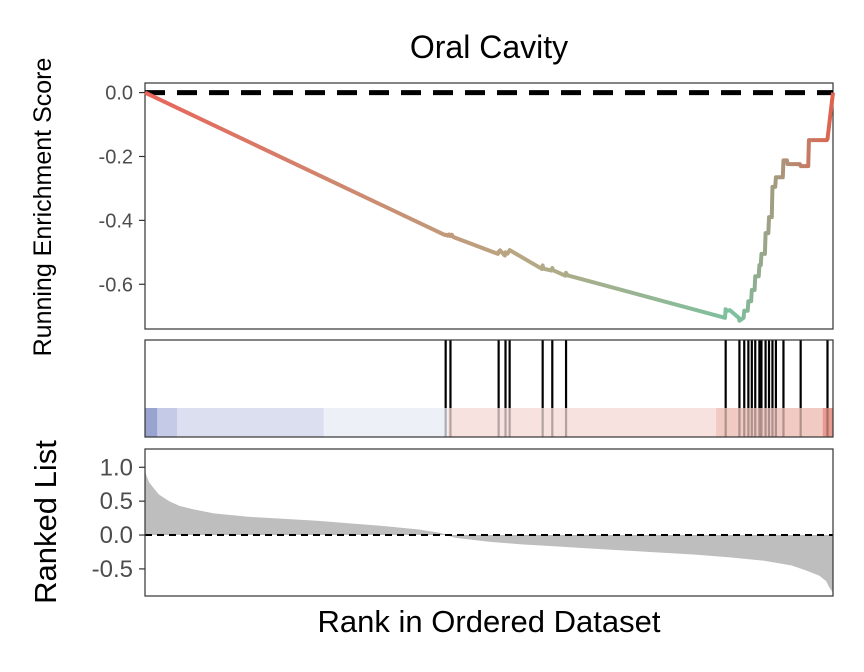 The height and width of the screenshot is (672, 864). Describe the element at coordinates (489, 47) in the screenshot. I see `chart-title: Oral Cavity` at that location.